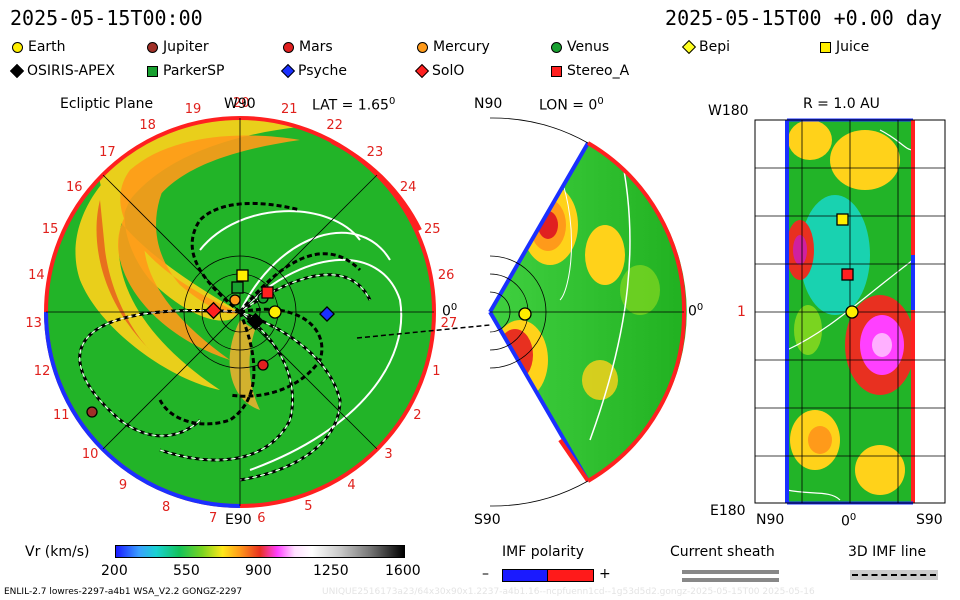 Image resolution: width=960 pixels, height=600 pixels. What do you see at coordinates (47, 47) in the screenshot?
I see `legend-item-label: Earth` at bounding box center [47, 47].